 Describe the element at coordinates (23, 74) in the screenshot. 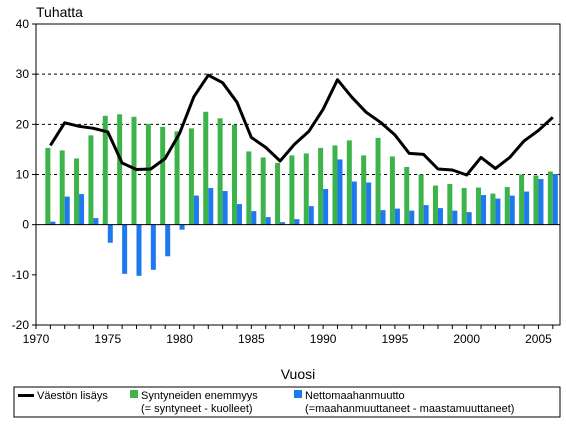

I see `y-tick-label: 30` at that location.